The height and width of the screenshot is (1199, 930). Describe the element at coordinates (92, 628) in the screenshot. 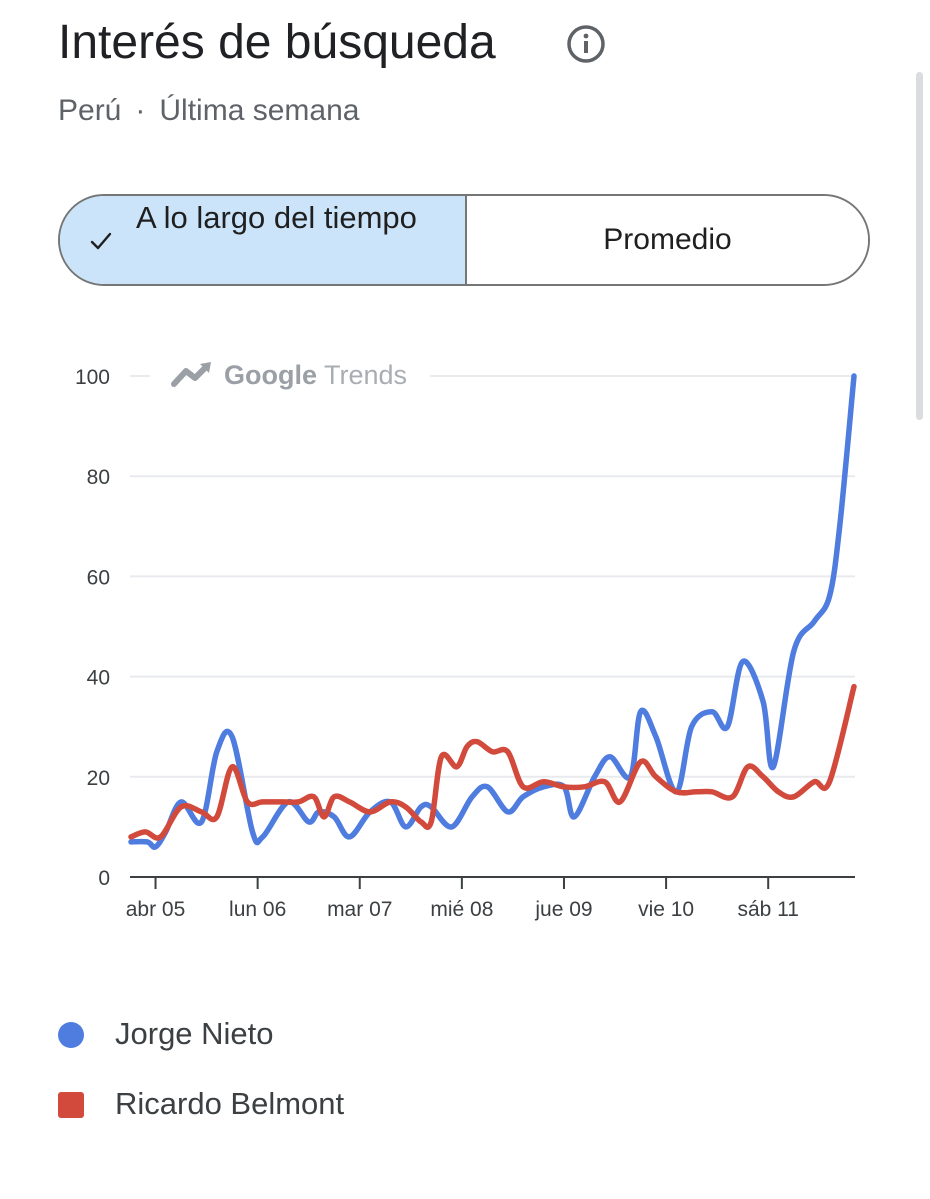

I see `y-axis-ticks: 0 20 40 60 80 100` at that location.